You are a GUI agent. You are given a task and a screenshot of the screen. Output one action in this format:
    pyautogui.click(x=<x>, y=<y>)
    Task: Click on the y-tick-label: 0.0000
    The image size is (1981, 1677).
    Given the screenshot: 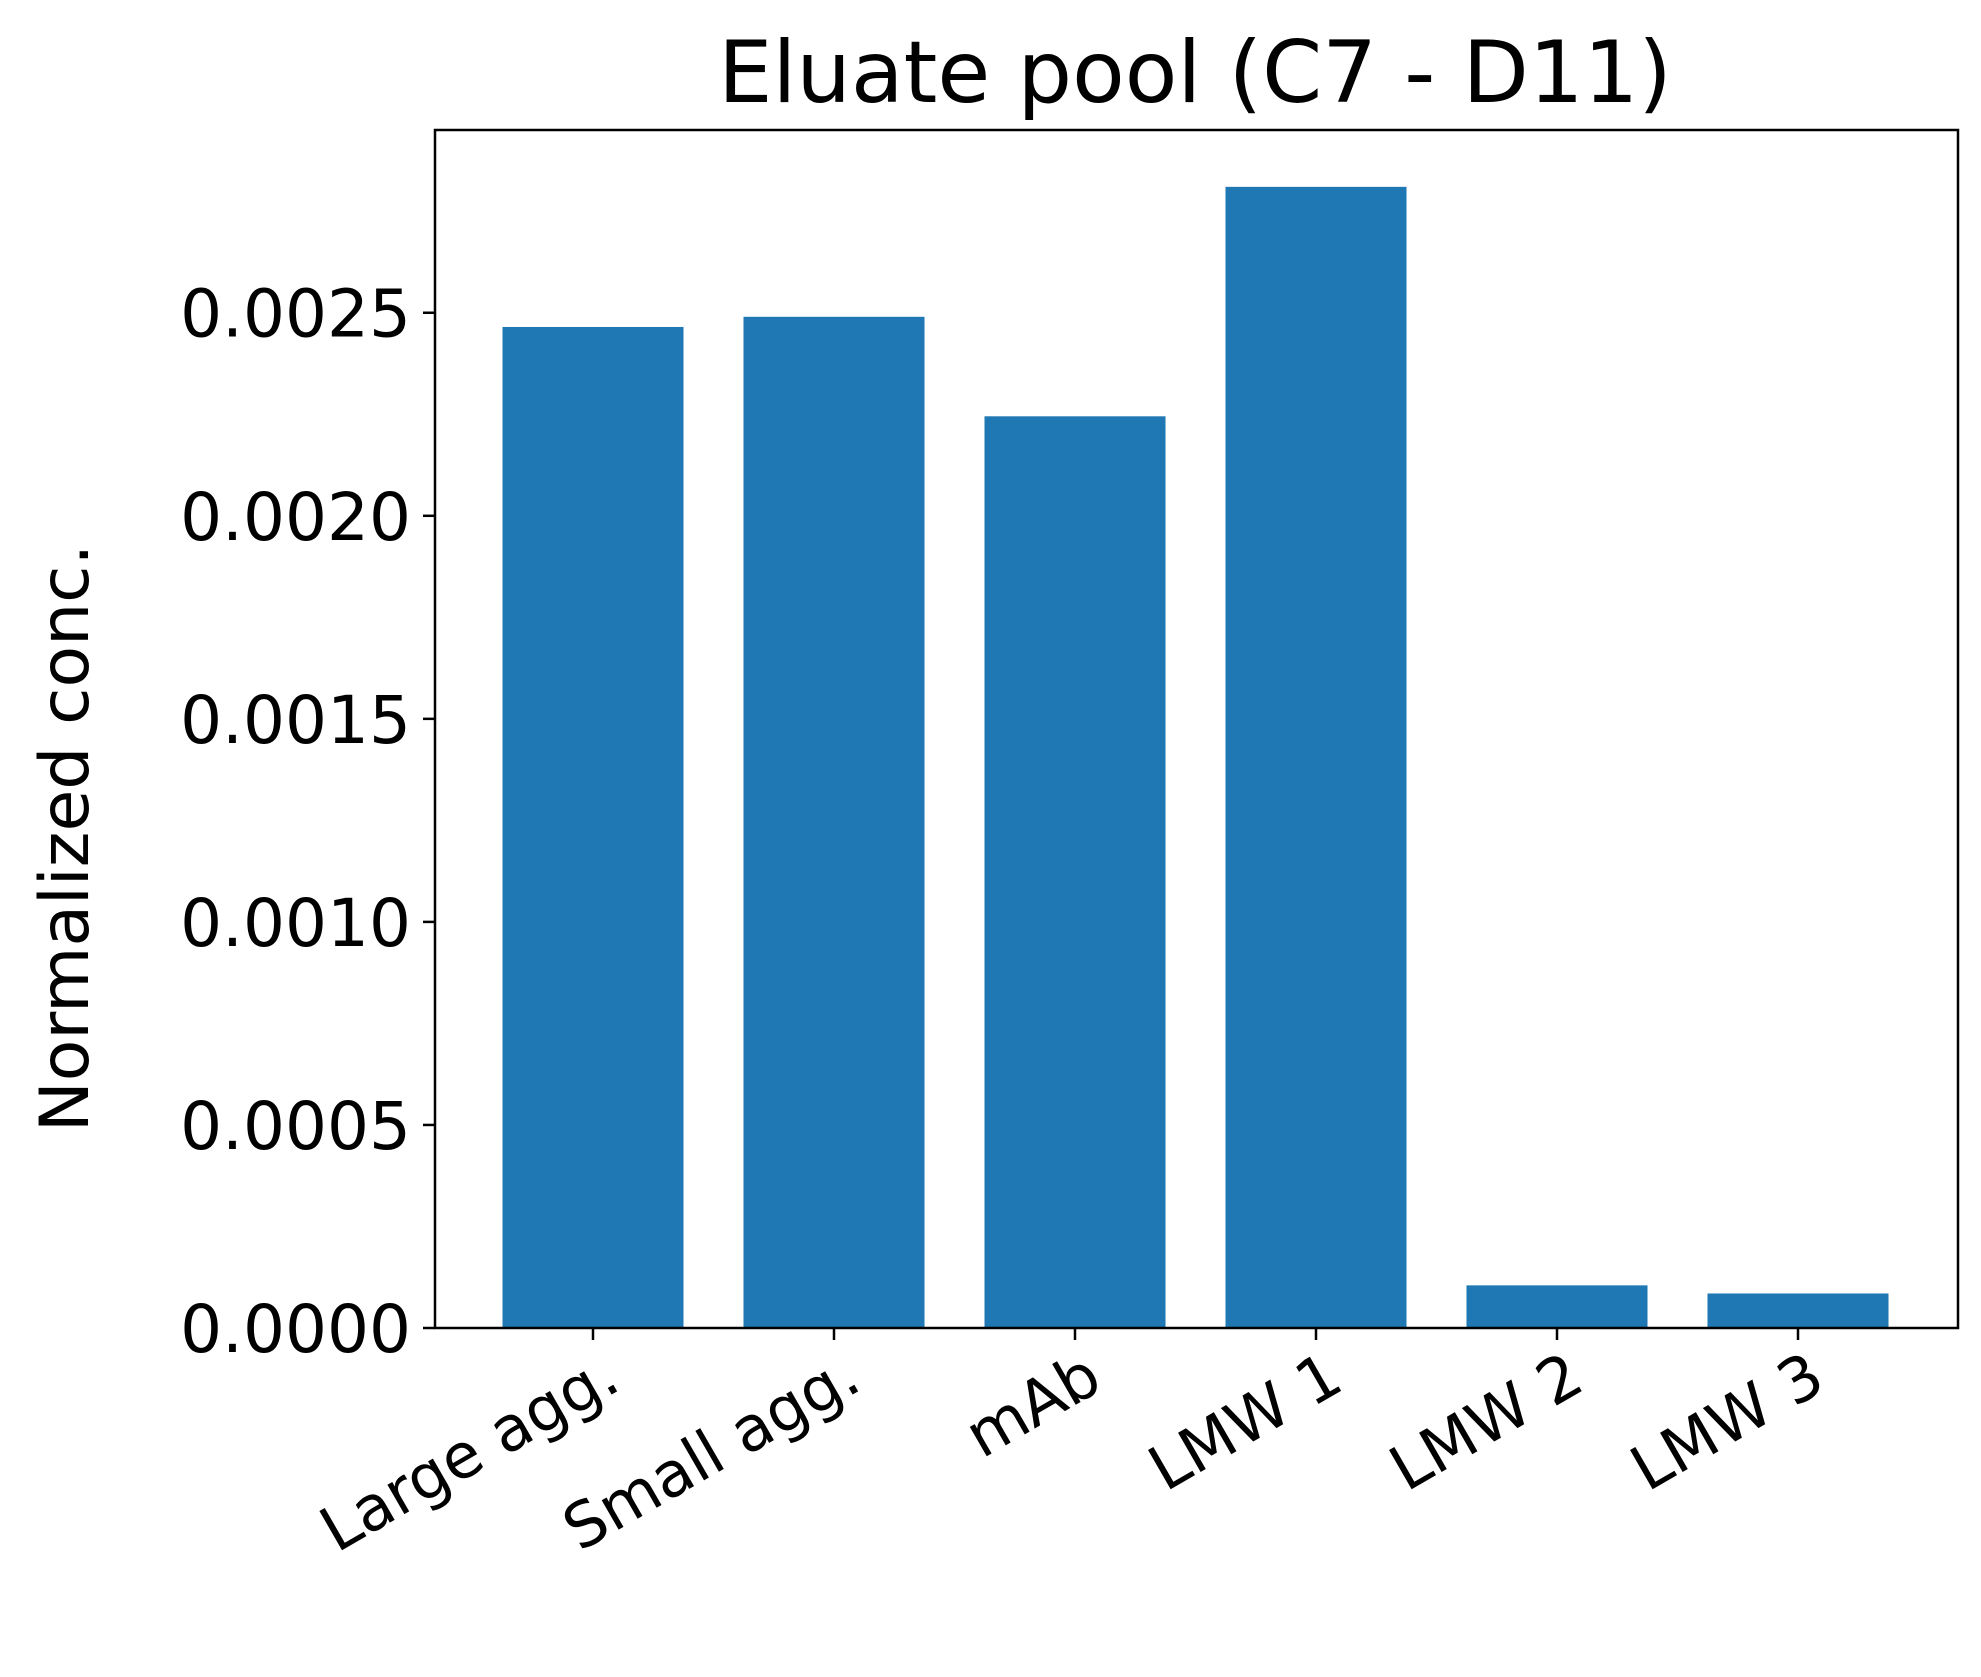 What is the action you would take?
    pyautogui.click(x=295, y=1329)
    